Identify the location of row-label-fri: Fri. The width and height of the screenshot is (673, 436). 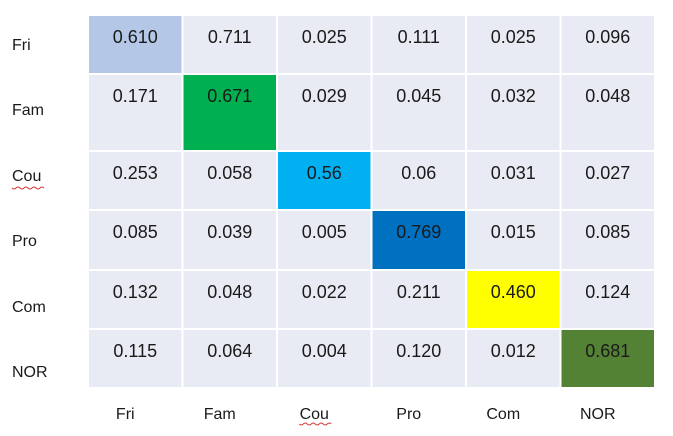
(21, 45).